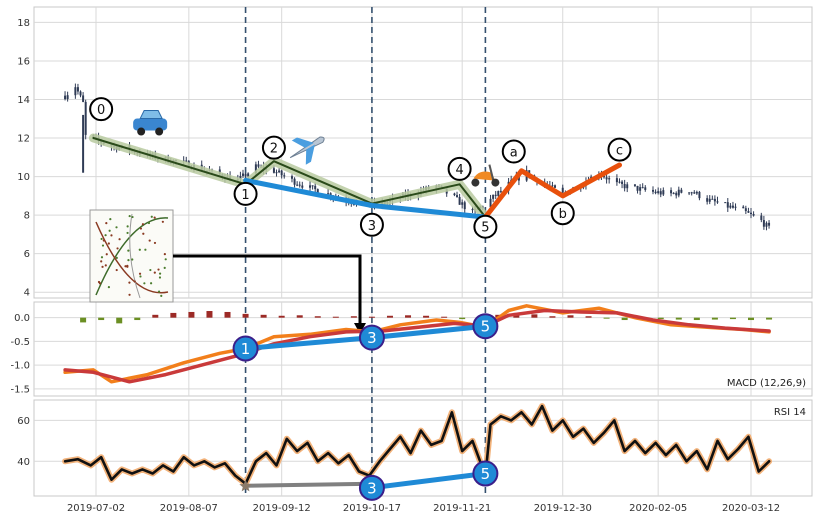 The width and height of the screenshot is (822, 520). What do you see at coordinates (132, 257) in the screenshot?
I see `inset-curve` at bounding box center [132, 257].